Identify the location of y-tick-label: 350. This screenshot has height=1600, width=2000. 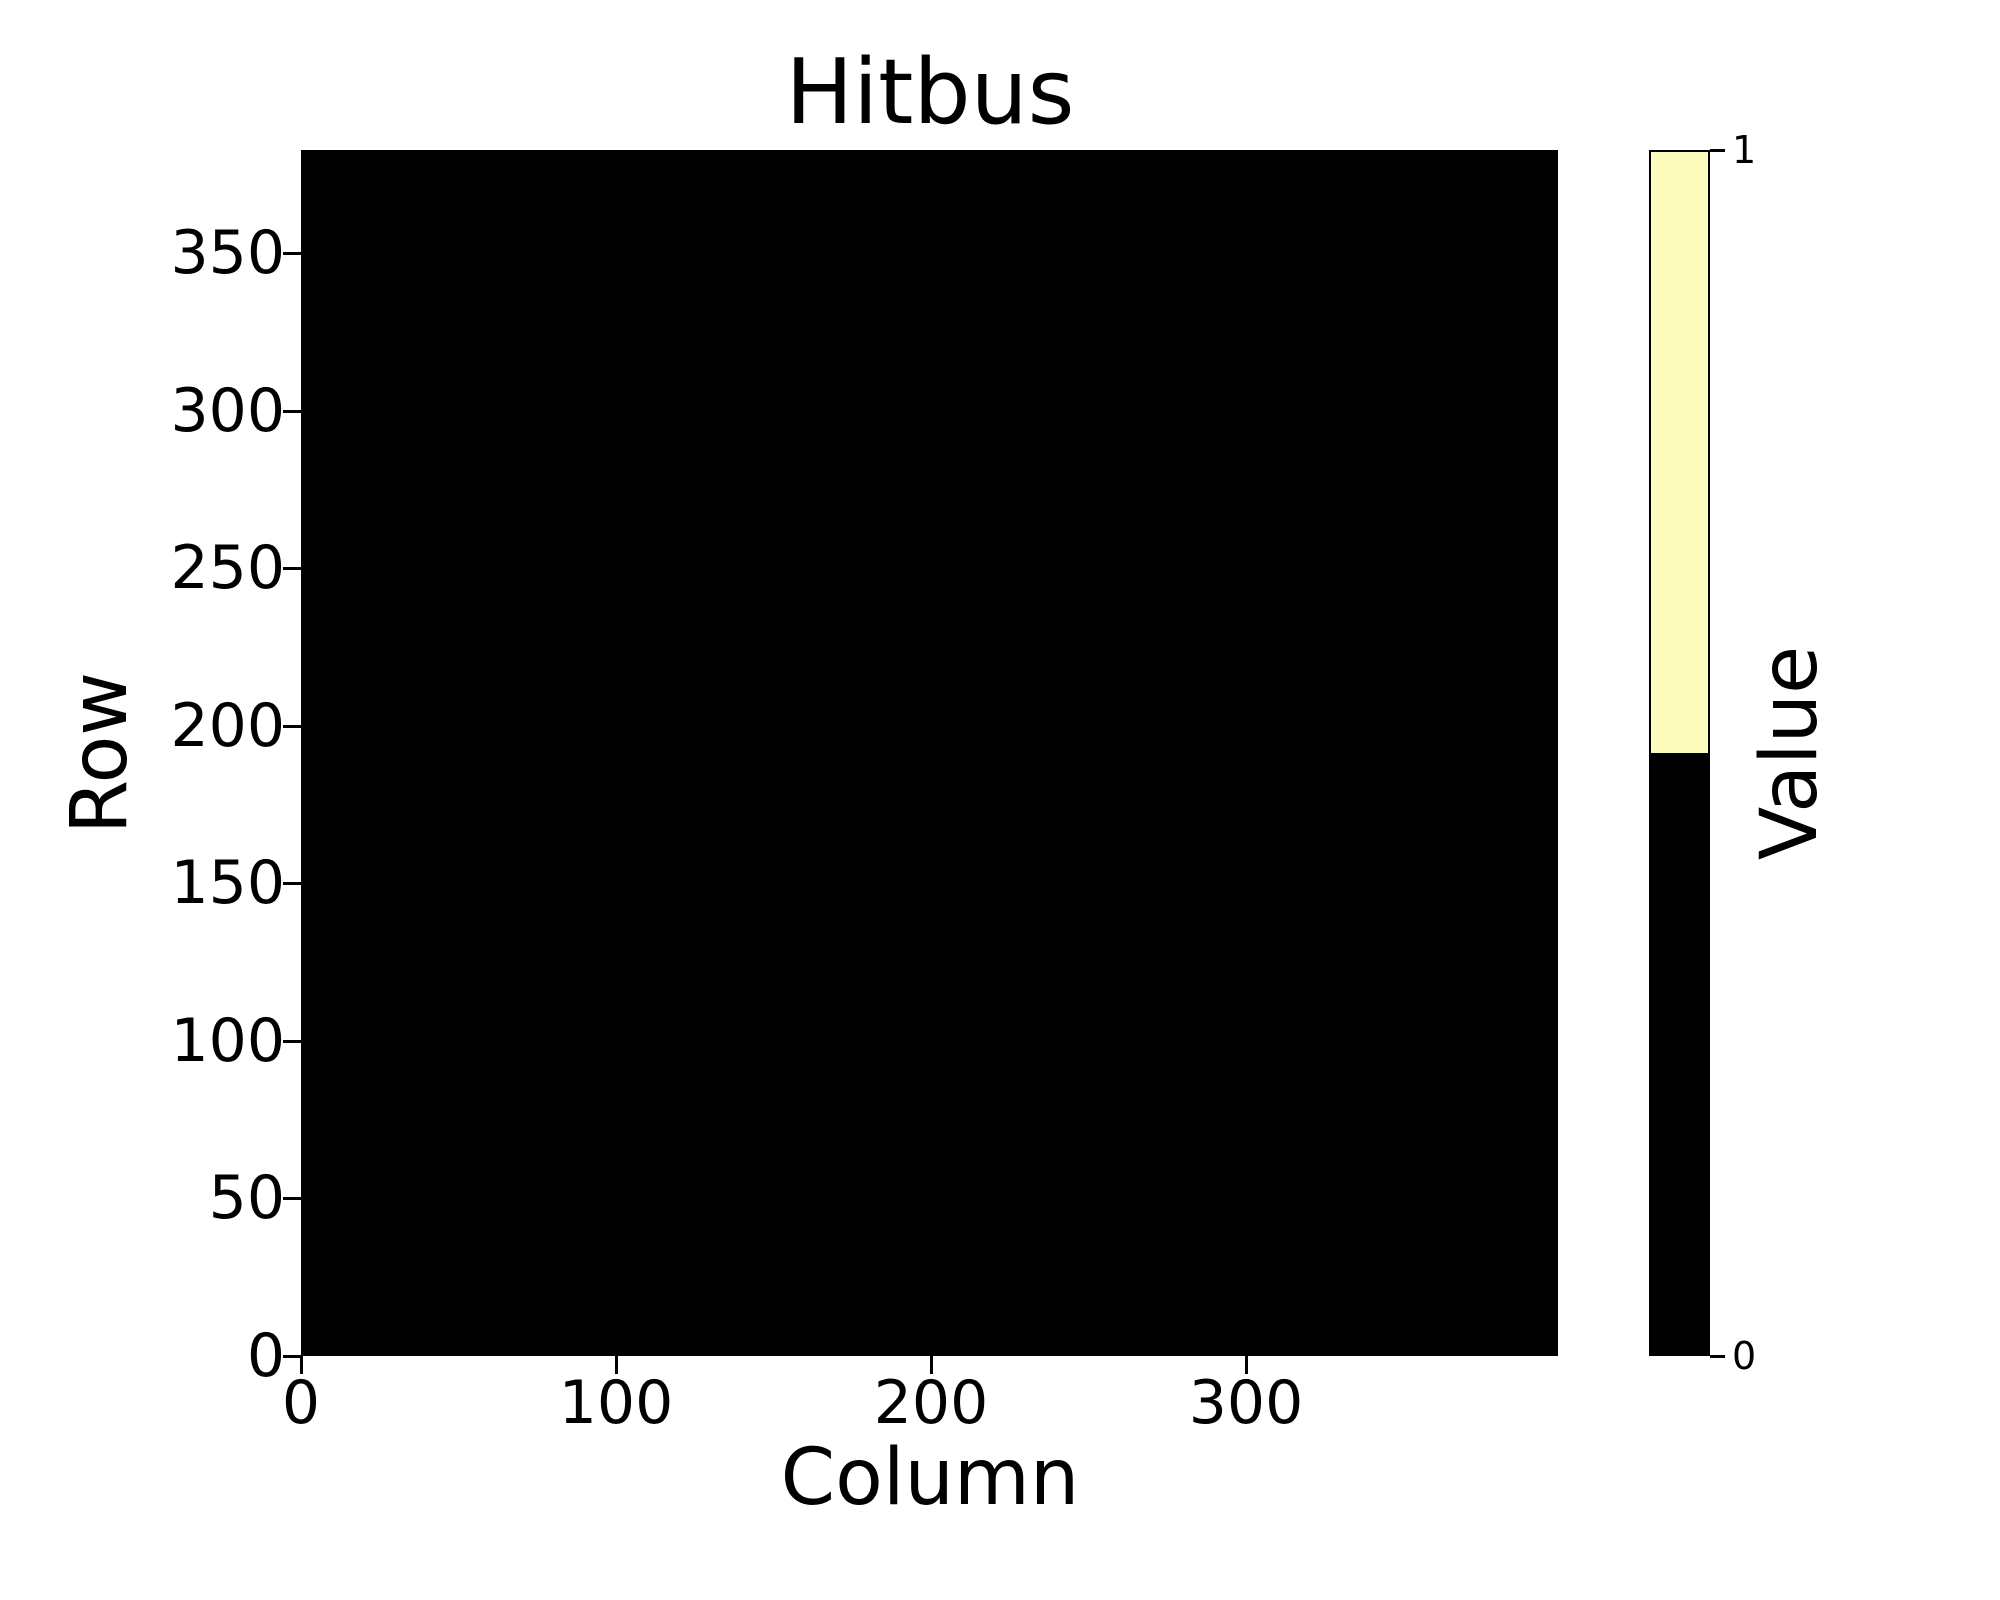
(227, 253).